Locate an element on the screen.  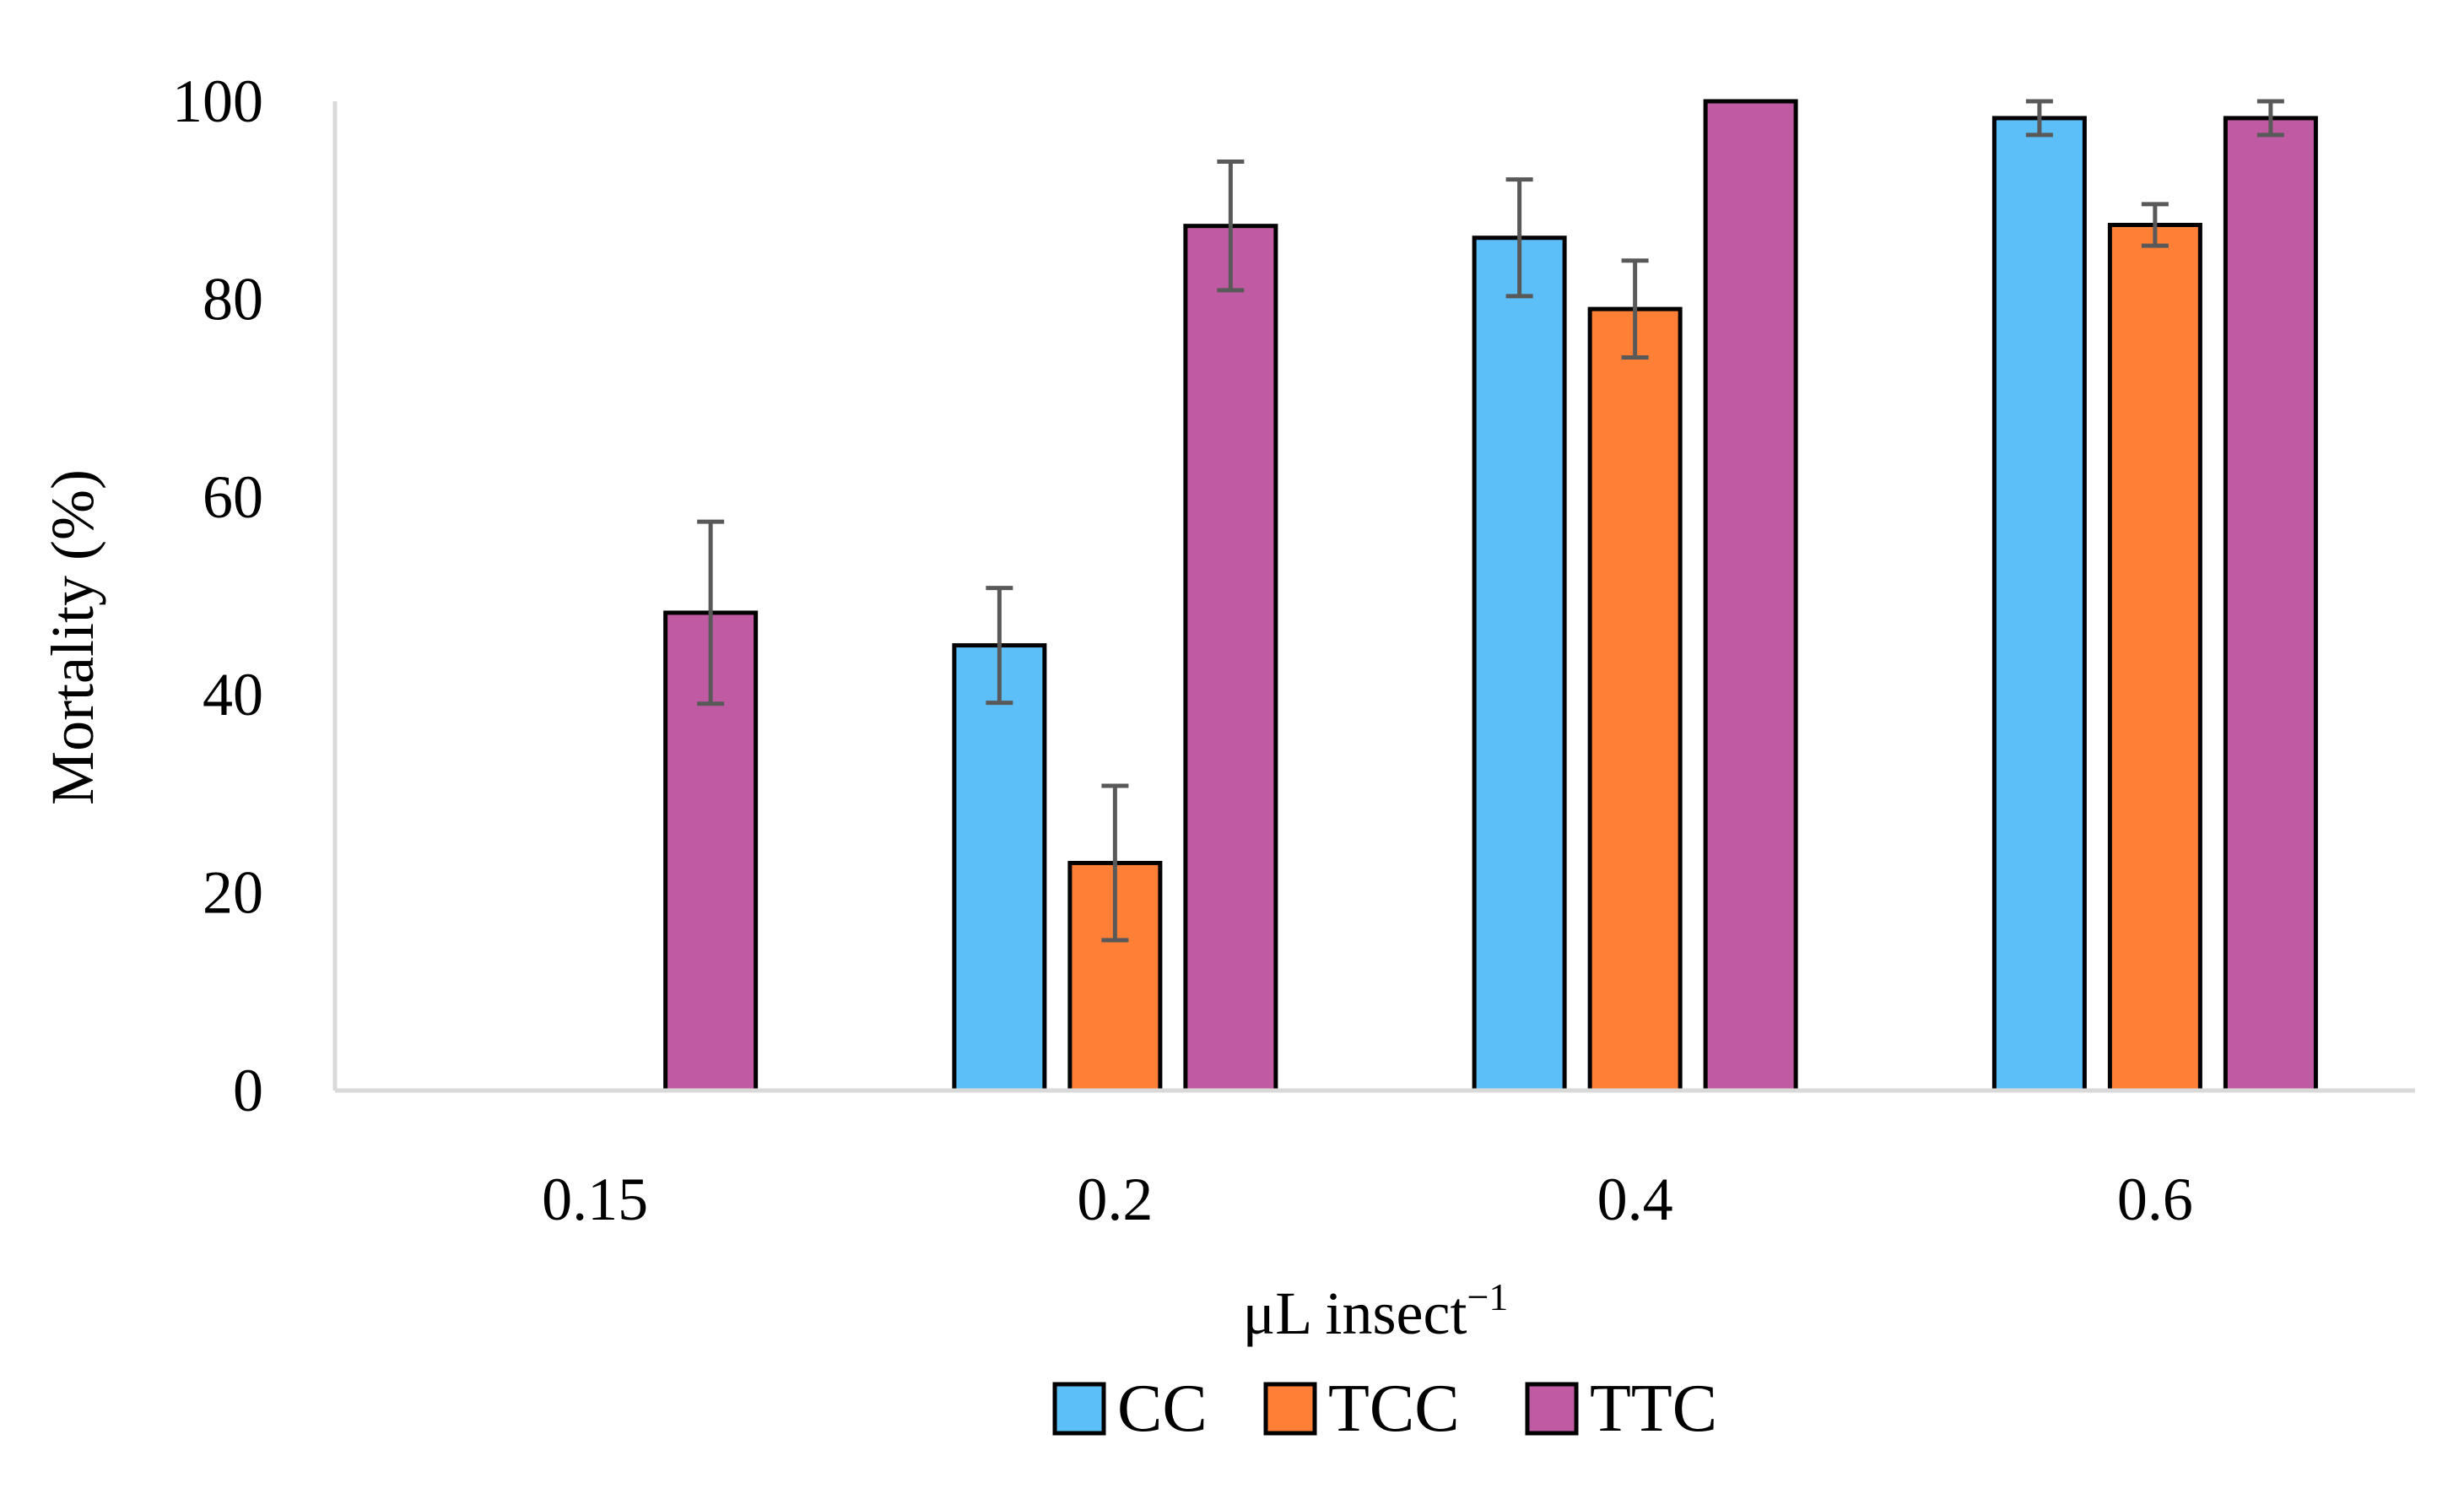
y-tick-label: 40 is located at coordinates (233, 694).